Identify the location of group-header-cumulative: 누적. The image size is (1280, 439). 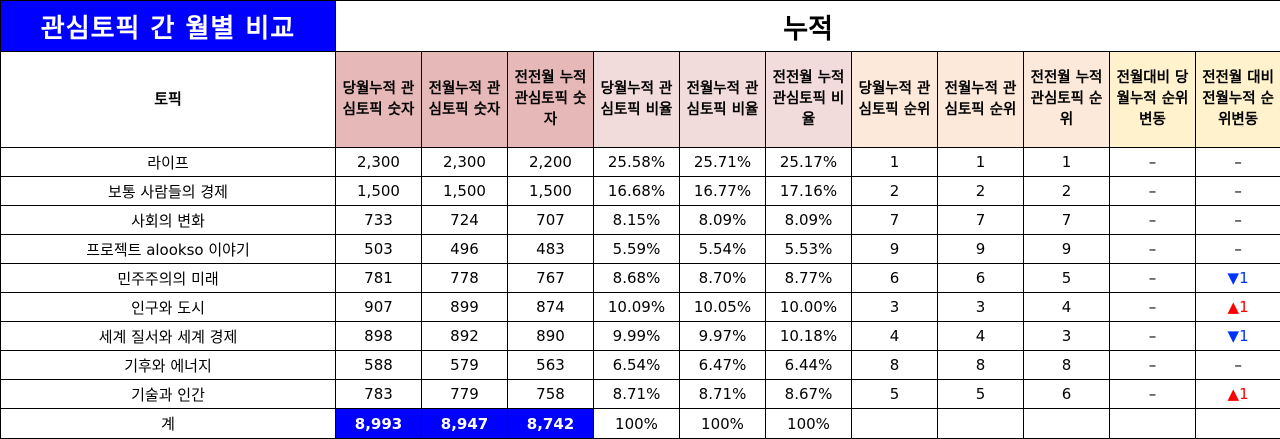
(808, 26).